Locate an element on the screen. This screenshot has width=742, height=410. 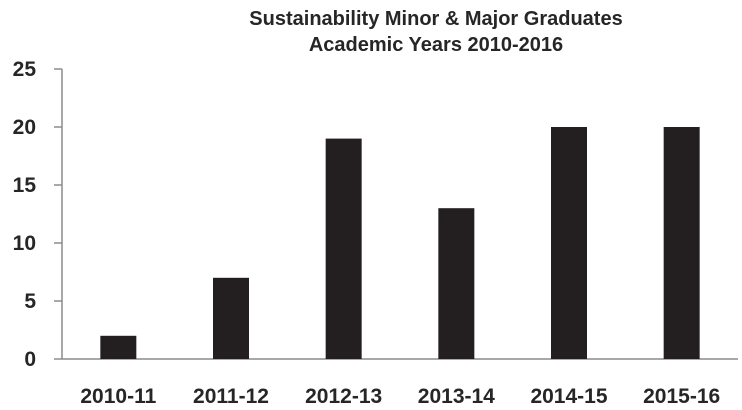
x-category-label: 2015-16 is located at coordinates (681, 396).